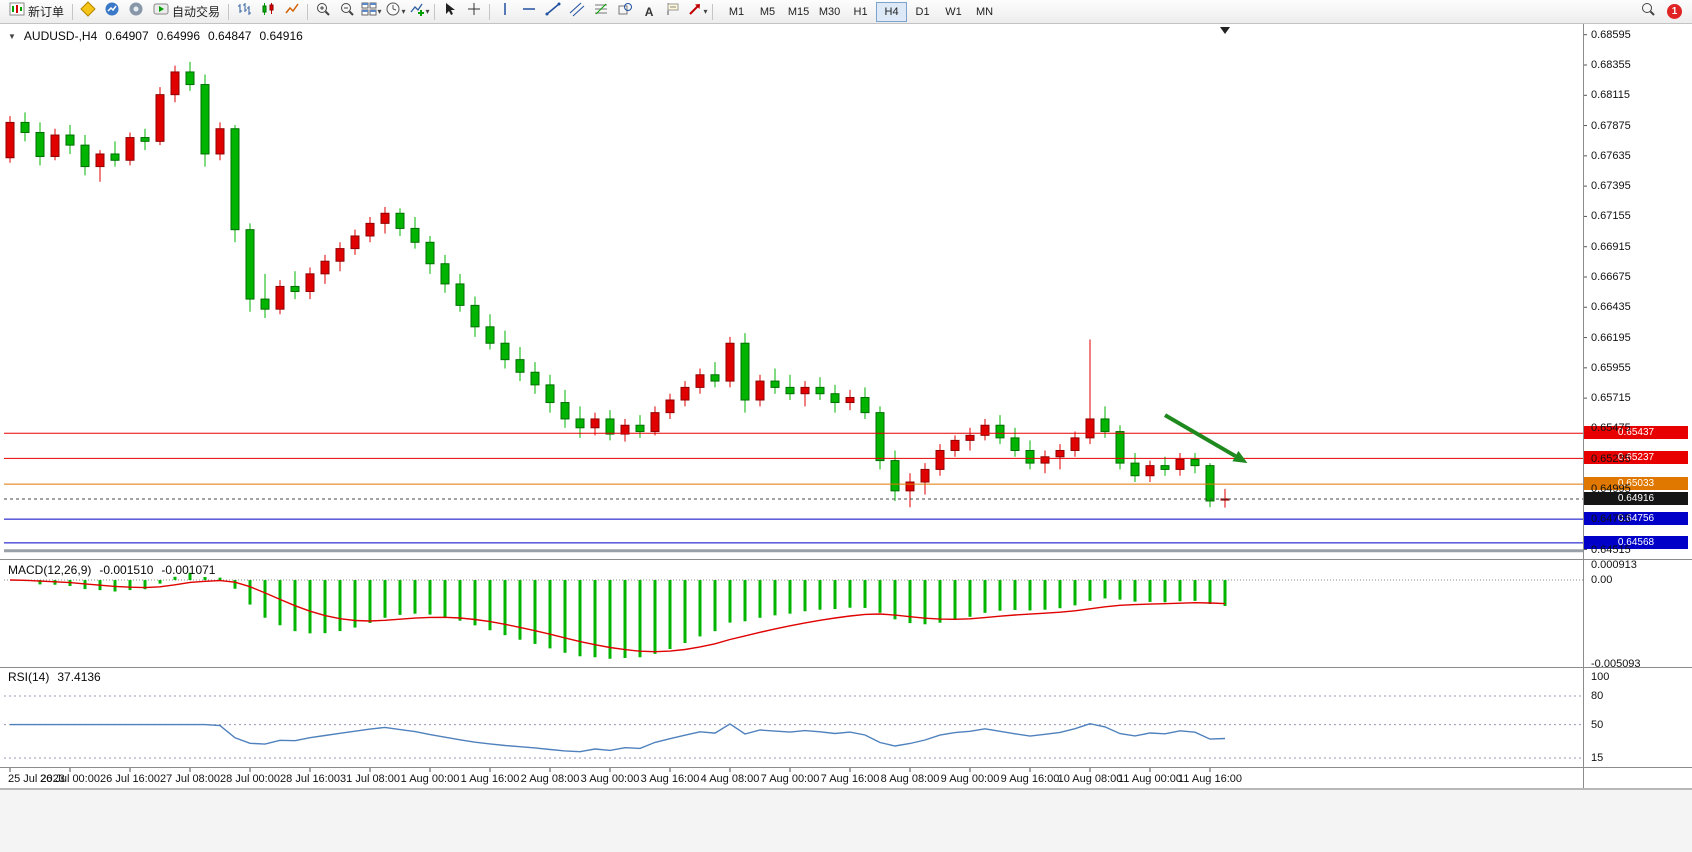 The image size is (1692, 852). What do you see at coordinates (395, 12) in the screenshot?
I see `period-clock-button: ▾` at bounding box center [395, 12].